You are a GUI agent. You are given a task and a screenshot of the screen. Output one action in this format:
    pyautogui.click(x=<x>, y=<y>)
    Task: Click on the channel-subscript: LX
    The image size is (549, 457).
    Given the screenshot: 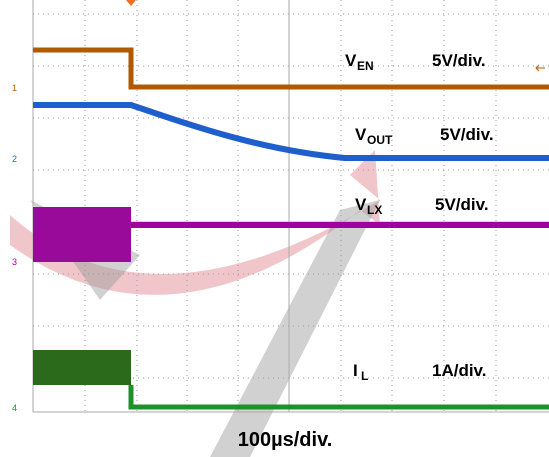 What is the action you would take?
    pyautogui.click(x=374, y=210)
    